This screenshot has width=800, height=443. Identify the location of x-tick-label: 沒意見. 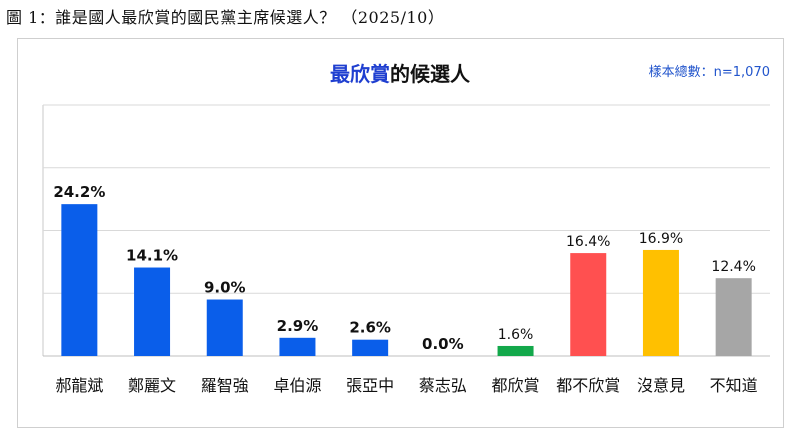
(661, 385).